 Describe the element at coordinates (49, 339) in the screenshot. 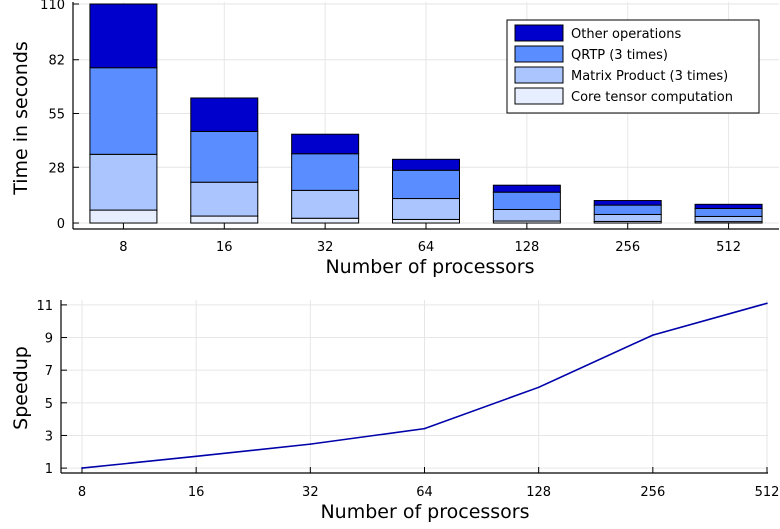

I see `speedup-y-tick-label: 9` at that location.